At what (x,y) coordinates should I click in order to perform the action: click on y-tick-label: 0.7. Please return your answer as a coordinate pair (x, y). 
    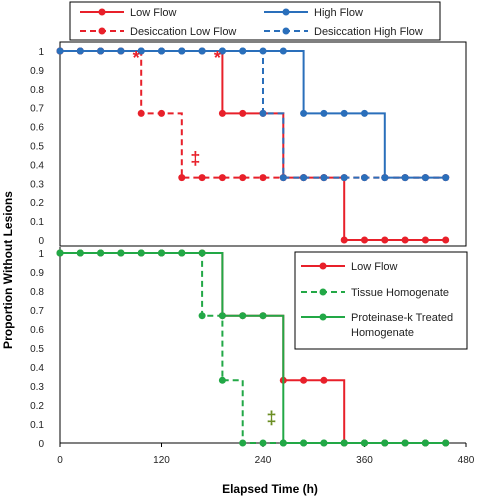
    Looking at the image, I should click on (37, 109).